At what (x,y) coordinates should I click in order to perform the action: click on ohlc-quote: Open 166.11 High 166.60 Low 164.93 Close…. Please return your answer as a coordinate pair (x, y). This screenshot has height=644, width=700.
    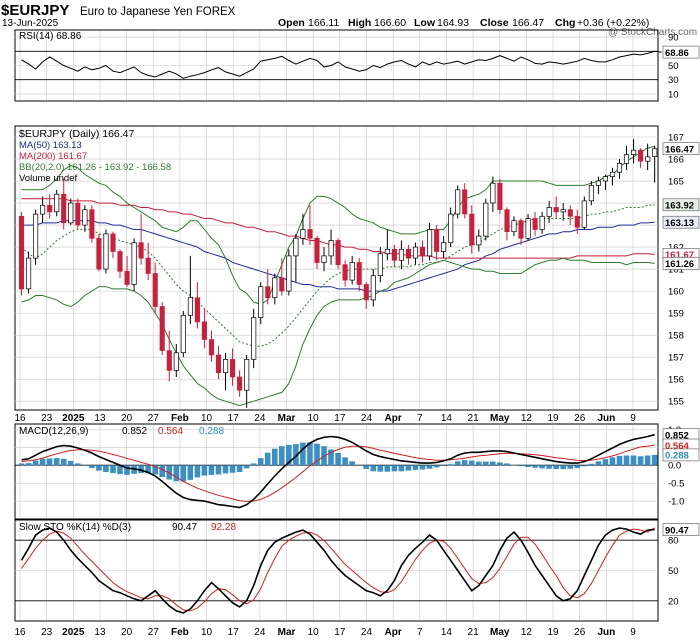
    Looking at the image, I should click on (463, 23).